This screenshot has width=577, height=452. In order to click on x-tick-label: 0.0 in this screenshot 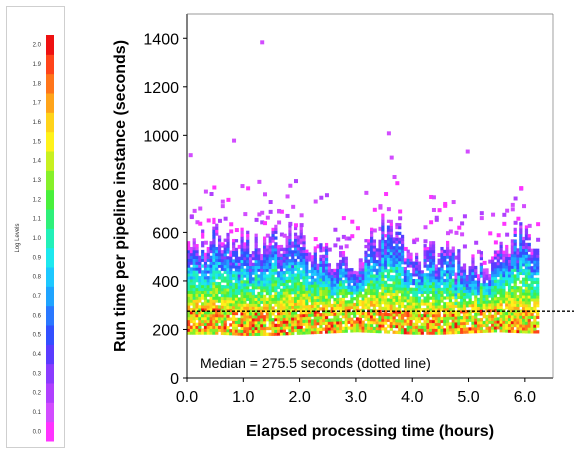, I will do `click(187, 397)`.